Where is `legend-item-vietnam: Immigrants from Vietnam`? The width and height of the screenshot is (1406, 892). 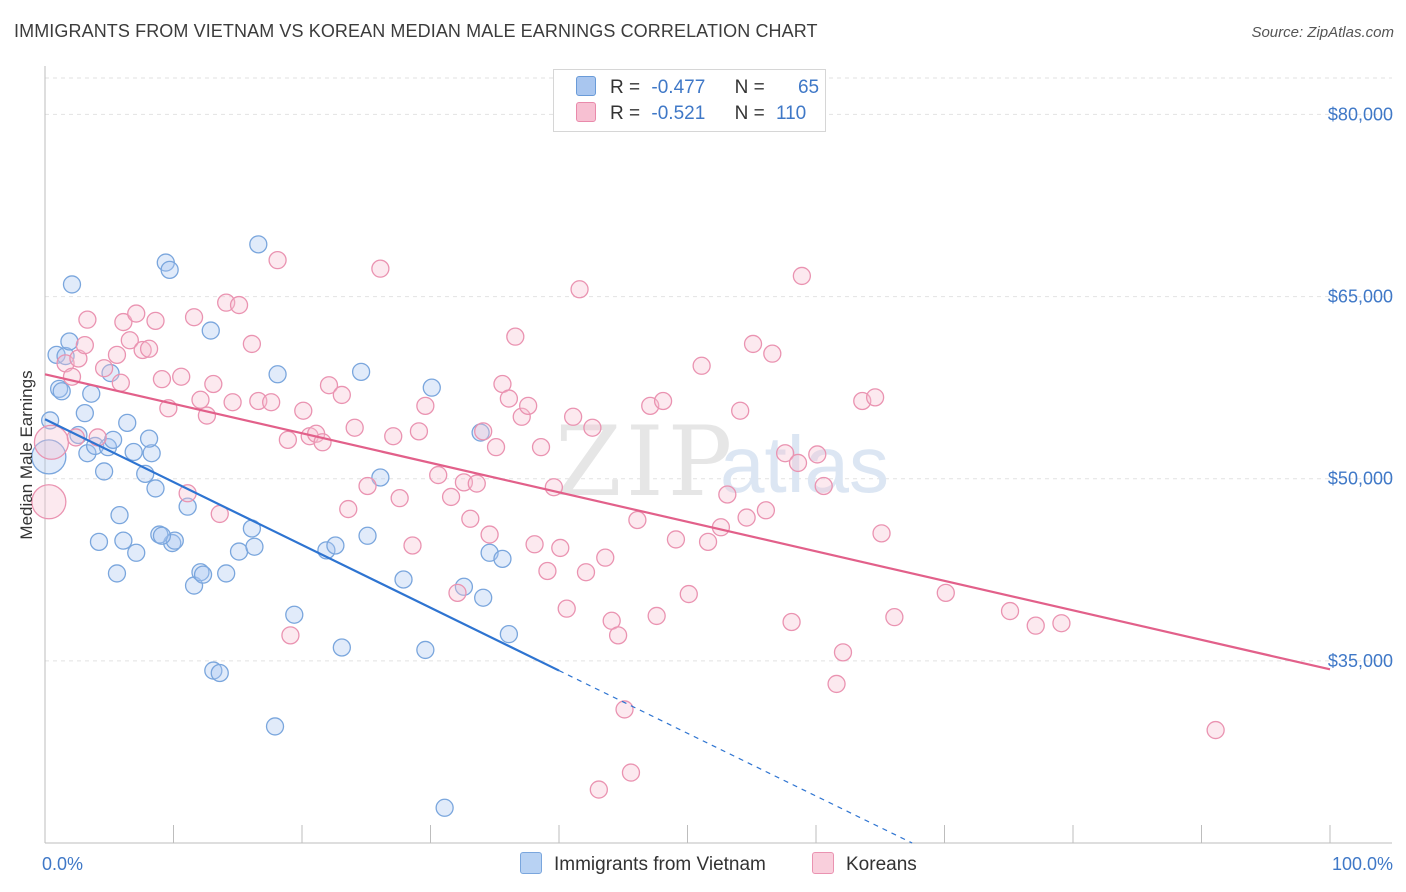
legend-item-vietnam: Immigrants from Vietnam is located at coordinates (643, 864).